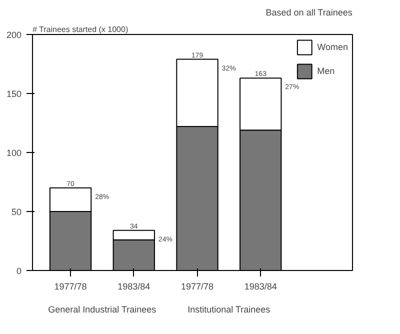 The width and height of the screenshot is (400, 334). What do you see at coordinates (14, 35) in the screenshot?
I see `y-tick-label: 200` at bounding box center [14, 35].